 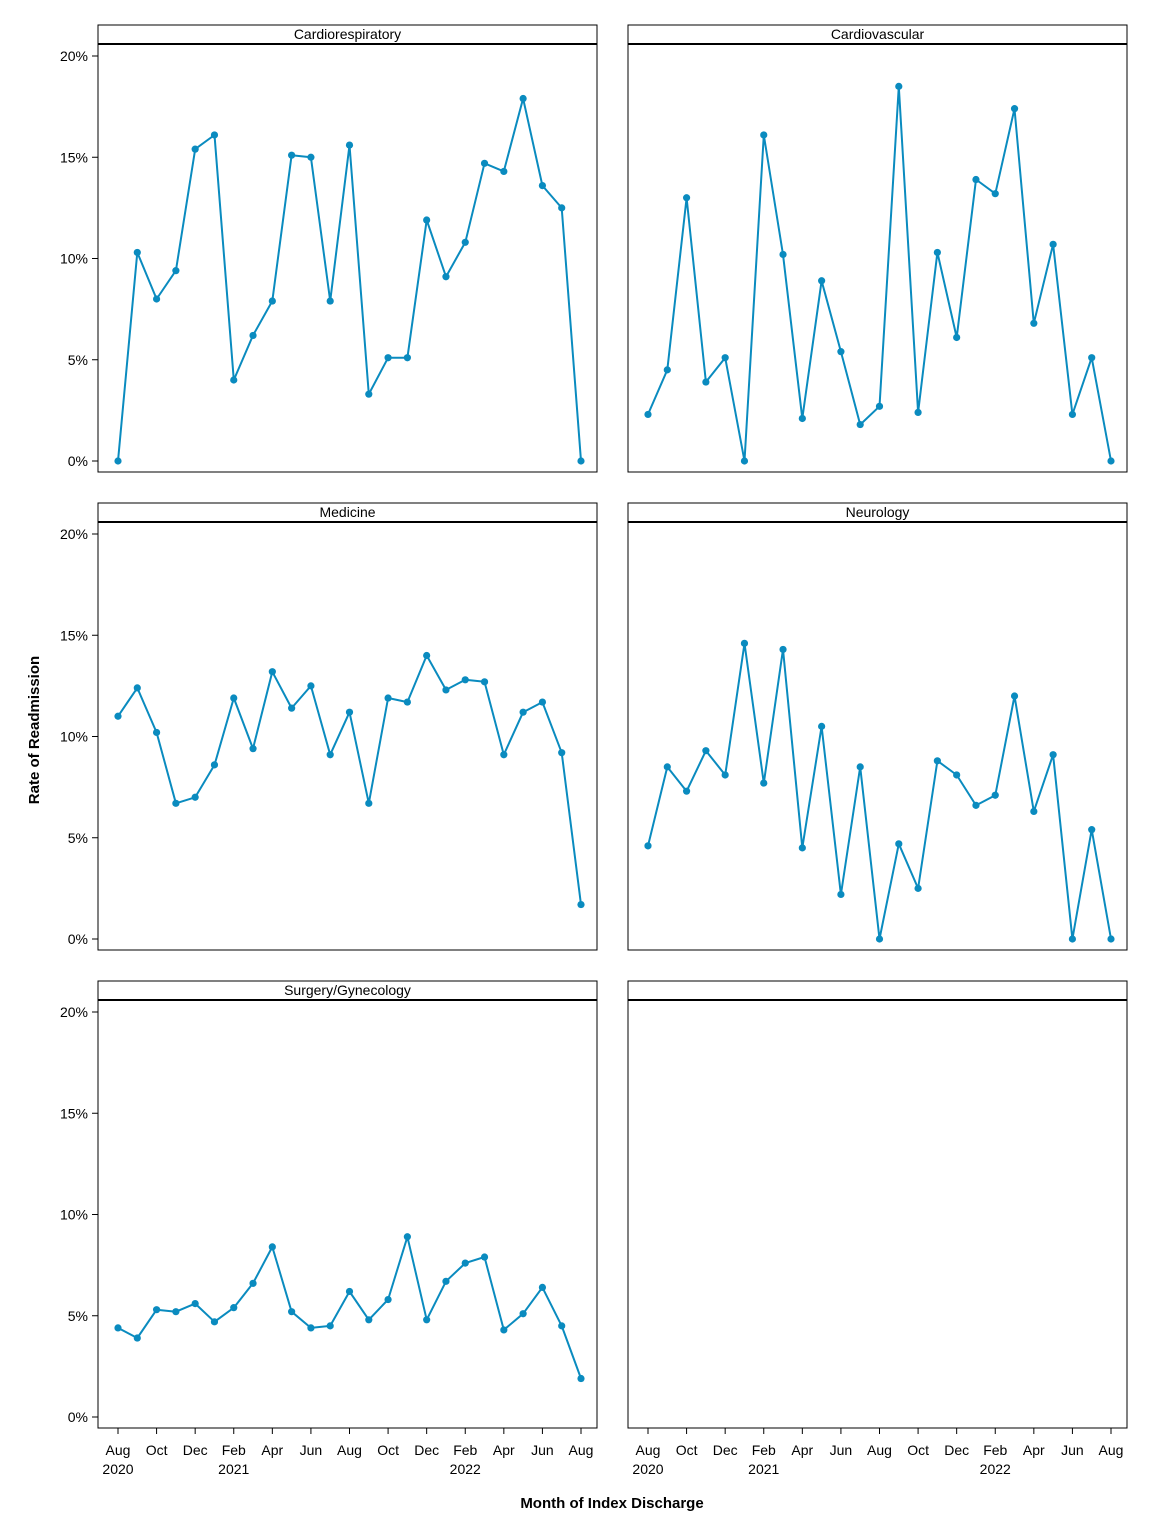 I want to click on x-tick-label: Apr, so click(x=1034, y=1450).